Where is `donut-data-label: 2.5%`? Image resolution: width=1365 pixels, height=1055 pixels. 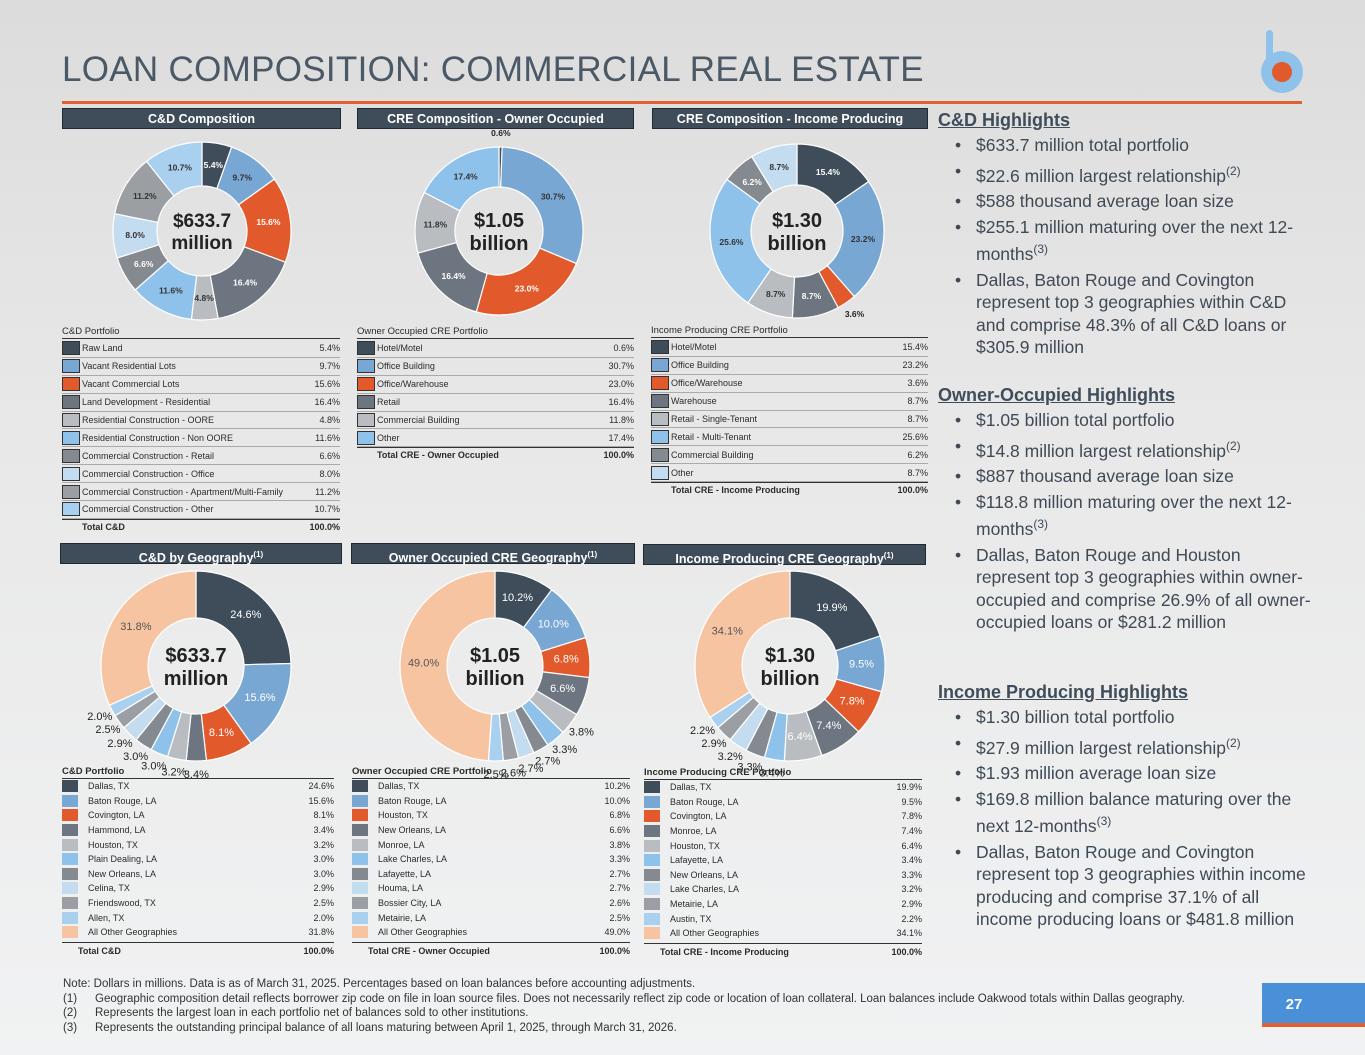 donut-data-label: 2.5% is located at coordinates (107, 730).